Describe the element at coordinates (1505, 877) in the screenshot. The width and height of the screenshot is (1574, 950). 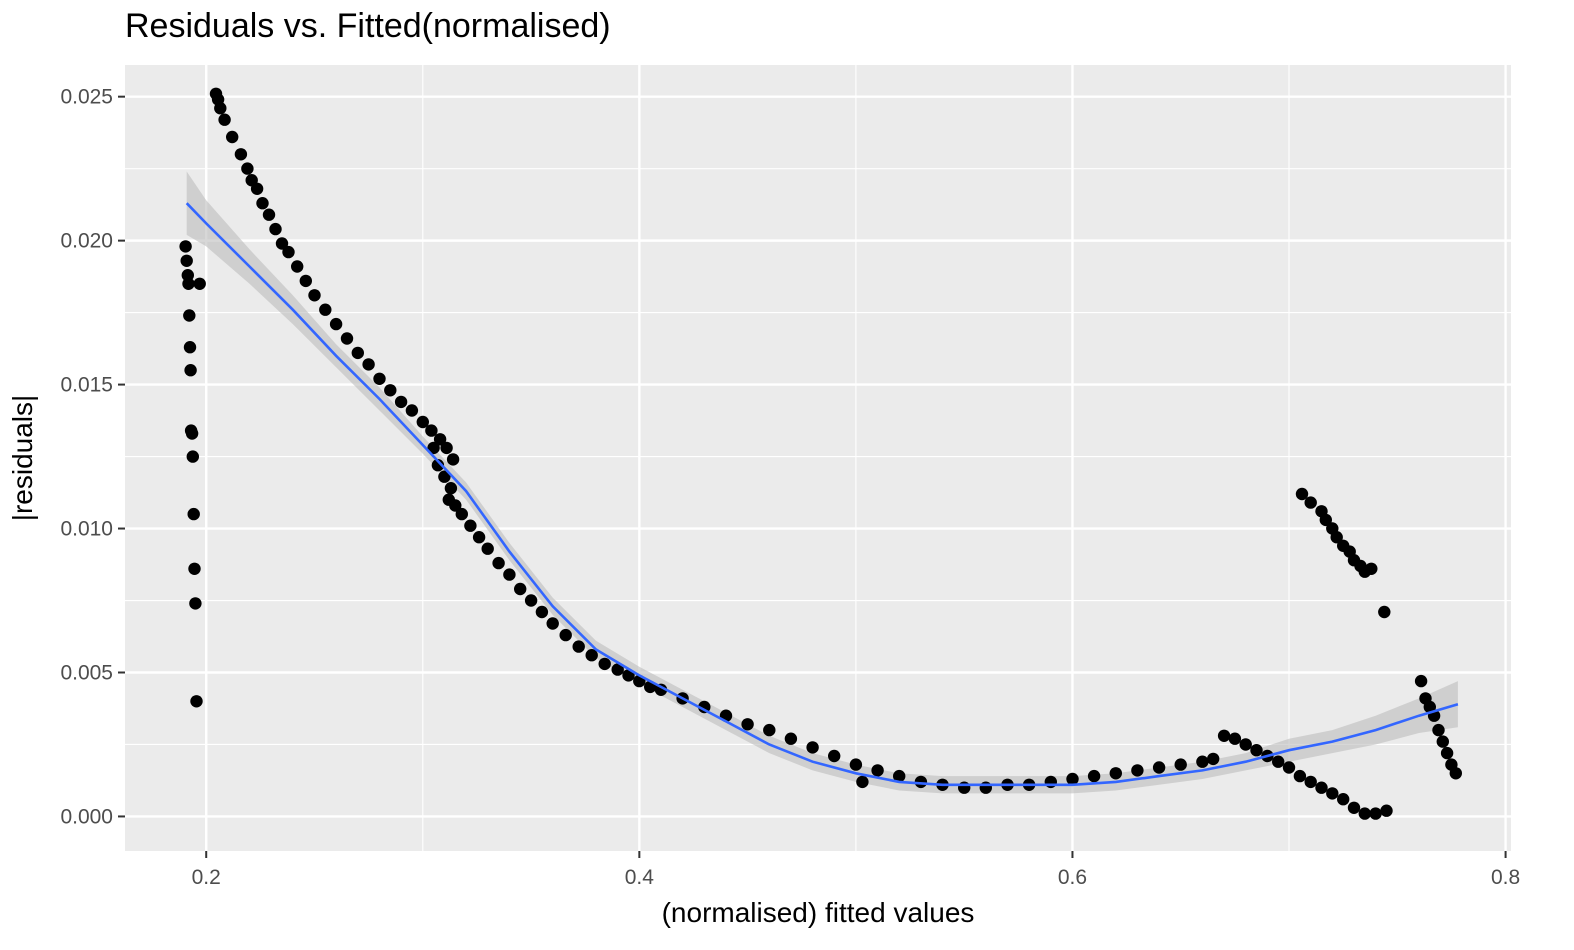
I see `x-tick-label: 0.8` at that location.